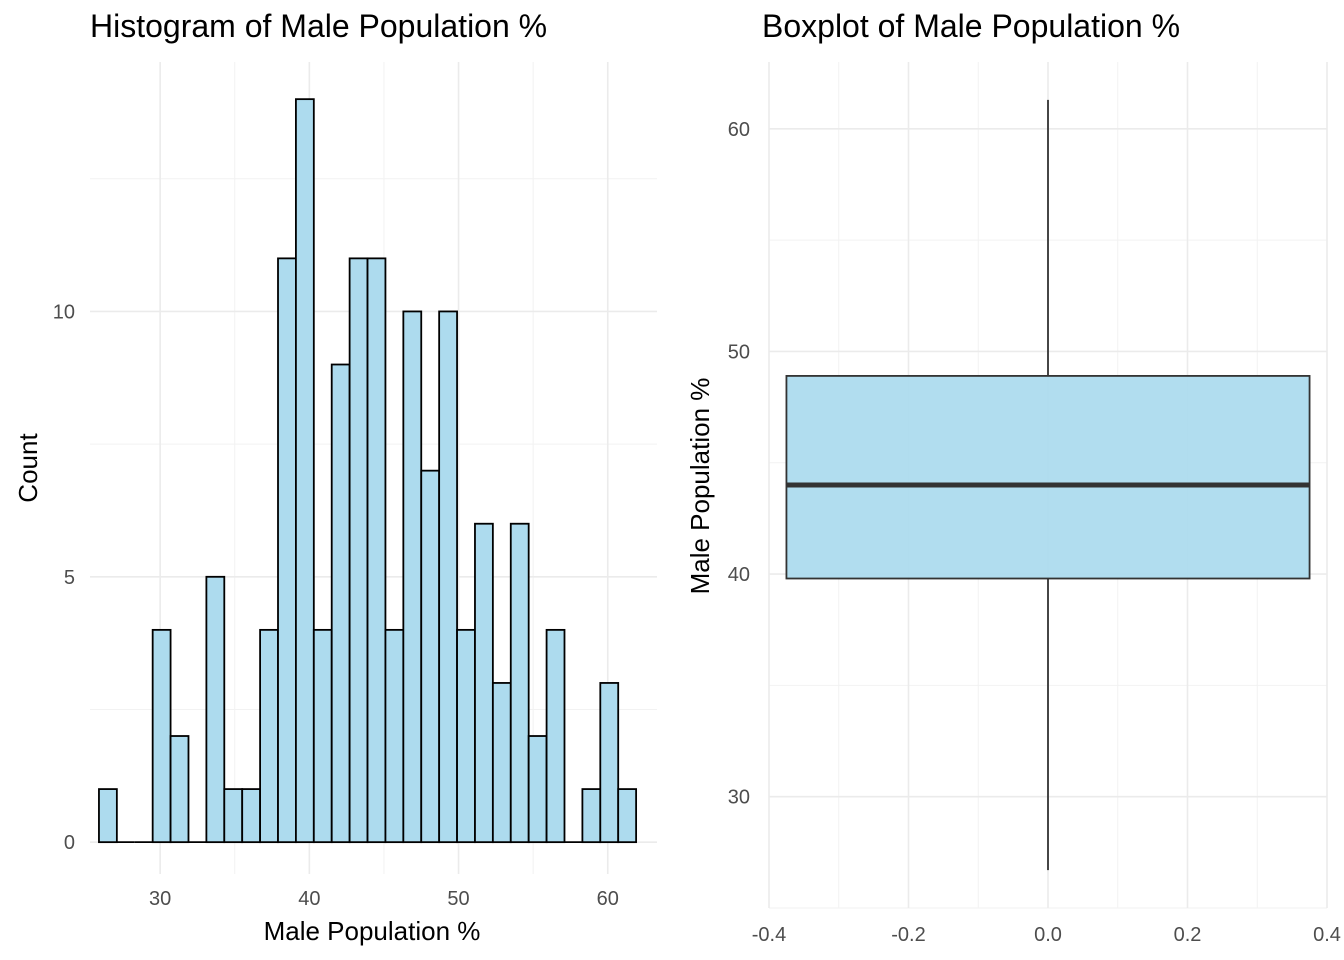 The height and width of the screenshot is (960, 1344). I want to click on histogram-title: Histogram of Male Population %, so click(319, 26).